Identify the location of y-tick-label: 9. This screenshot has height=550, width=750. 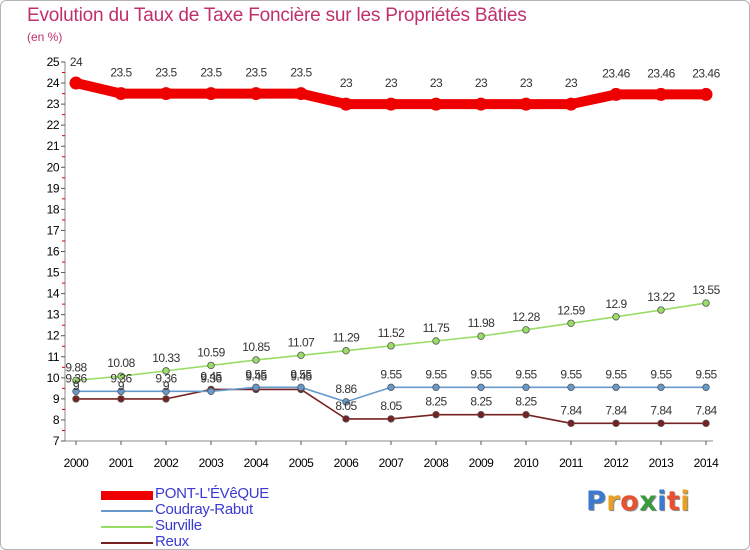
(56, 399).